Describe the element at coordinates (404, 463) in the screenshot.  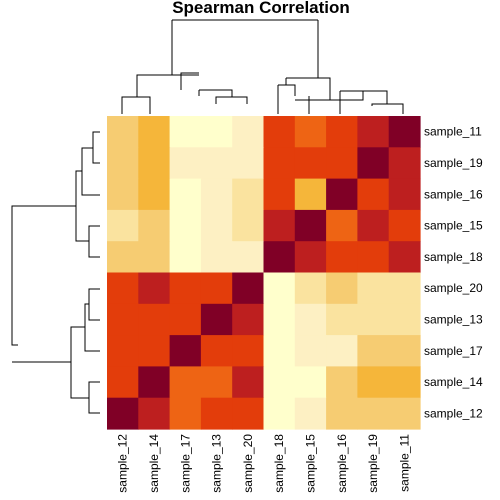
I see `column-label: sample_11` at that location.